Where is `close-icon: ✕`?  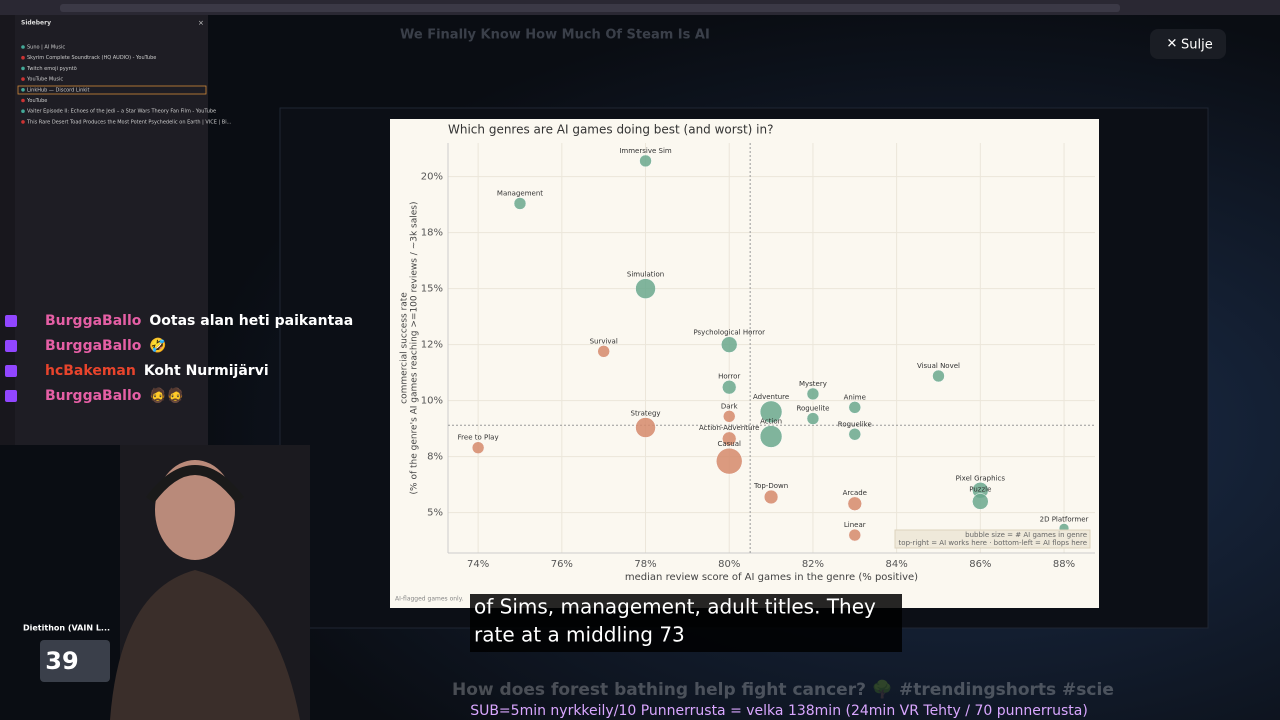
close-icon: ✕ is located at coordinates (1172, 44).